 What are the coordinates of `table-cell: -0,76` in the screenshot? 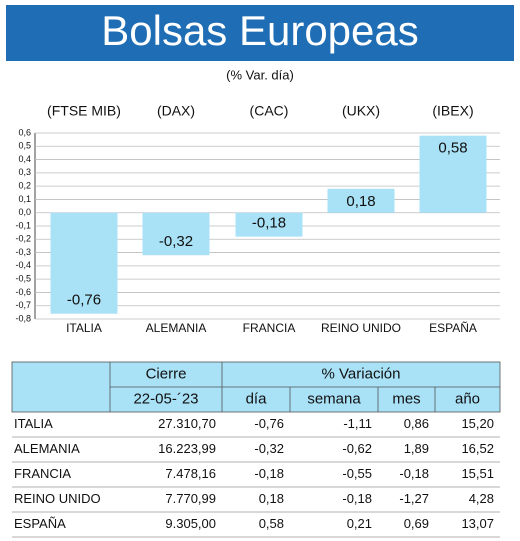 It's located at (269, 423).